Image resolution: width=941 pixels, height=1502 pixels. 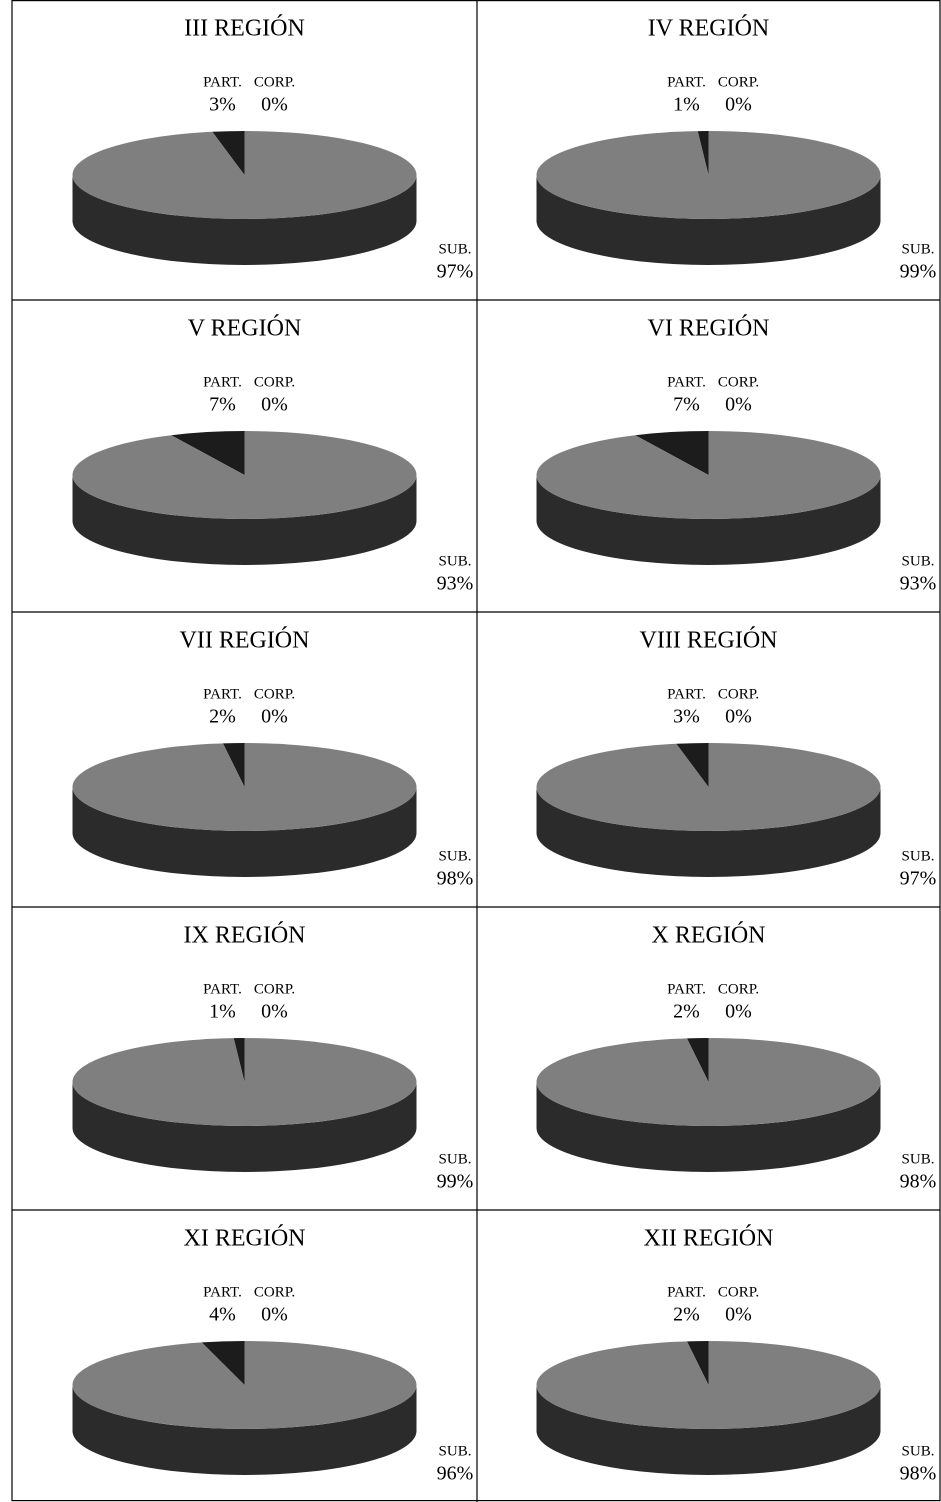 What do you see at coordinates (245, 935) in the screenshot?
I see `chart-title: IX REGIÓN` at bounding box center [245, 935].